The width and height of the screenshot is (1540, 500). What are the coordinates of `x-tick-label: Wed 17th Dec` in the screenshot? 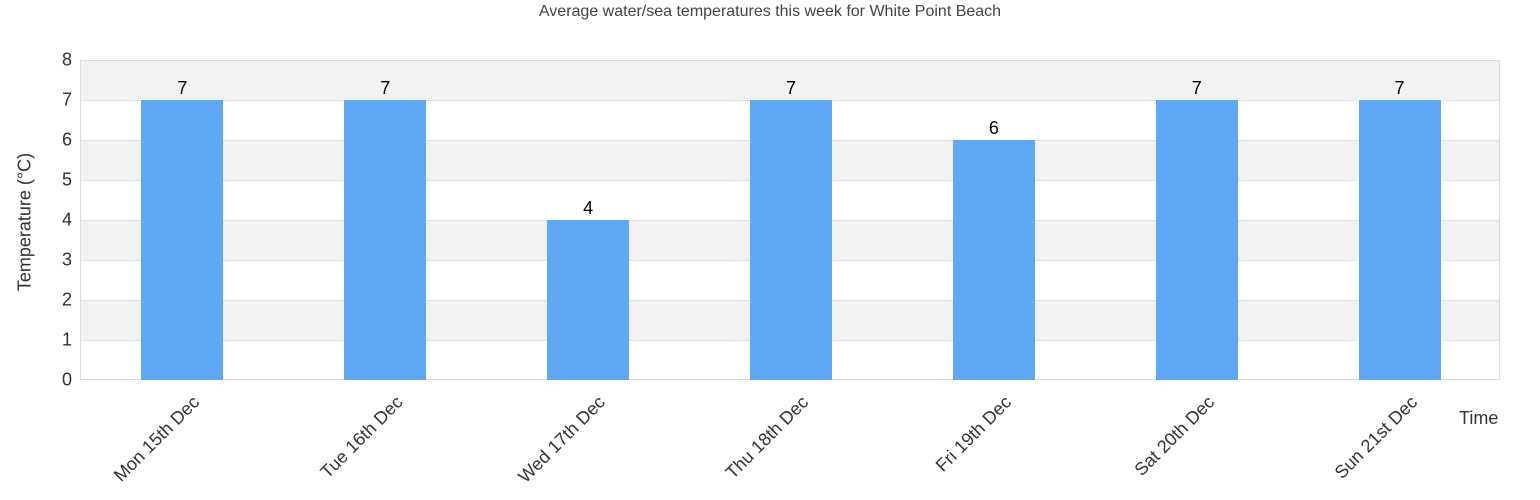 It's located at (562, 439).